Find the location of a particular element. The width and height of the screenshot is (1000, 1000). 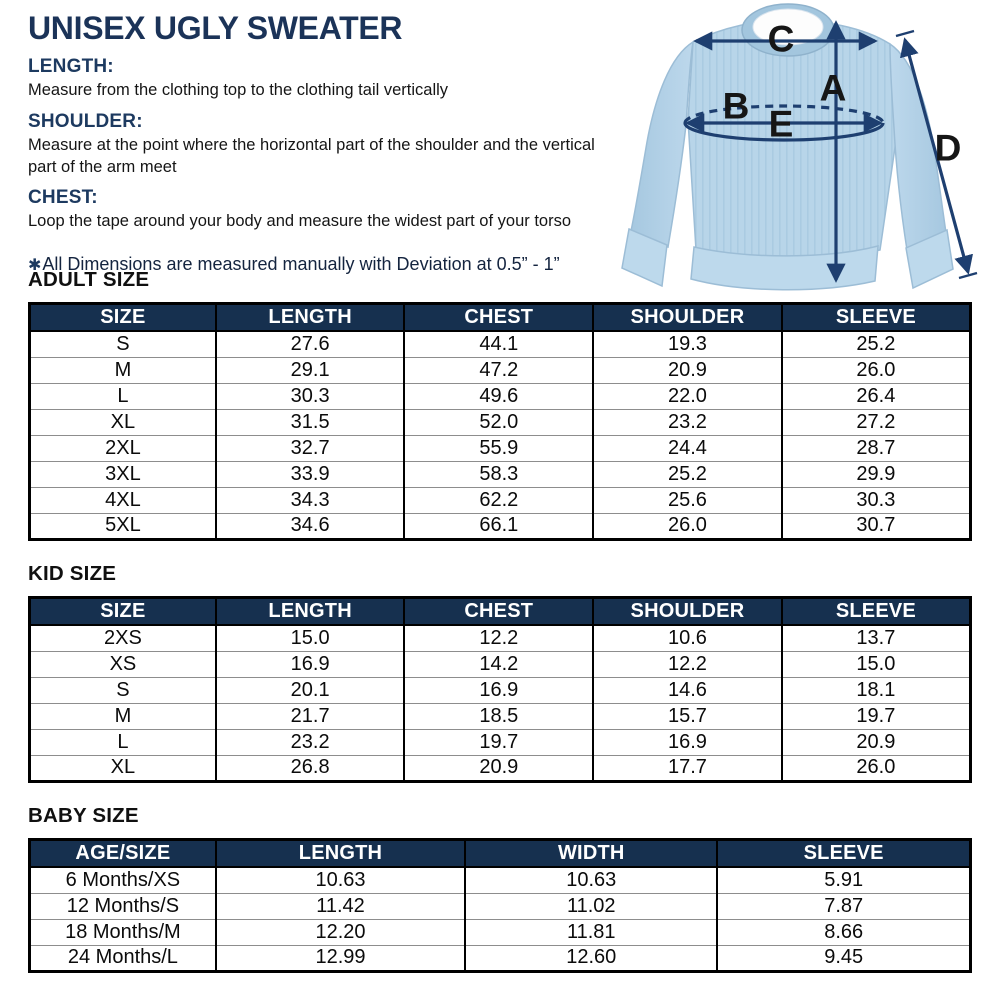

measurement-cell: 34.3 is located at coordinates (309, 499).